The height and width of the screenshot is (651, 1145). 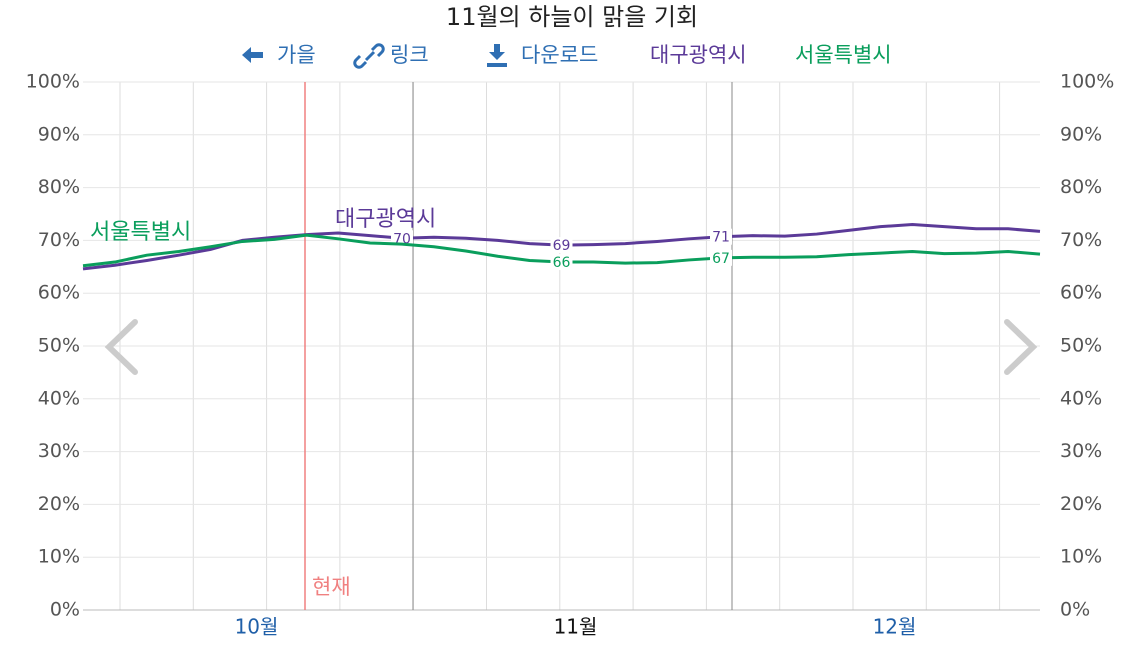 What do you see at coordinates (576, 627) in the screenshot?
I see `x-tick-label: 11월` at bounding box center [576, 627].